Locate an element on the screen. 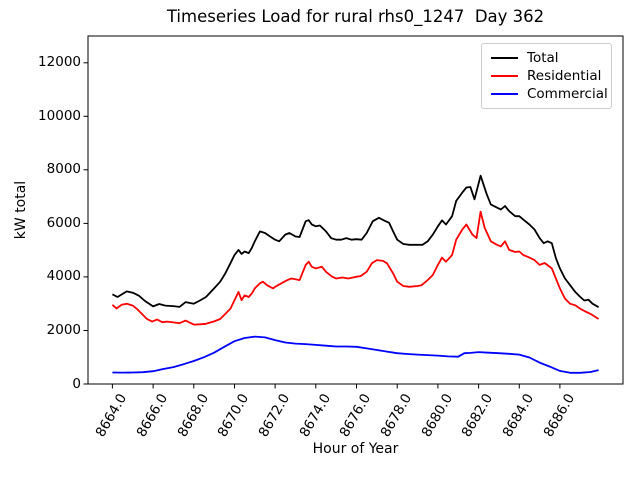 Image resolution: width=640 pixels, height=480 pixels. y-tick-label: 4000 is located at coordinates (63, 276).